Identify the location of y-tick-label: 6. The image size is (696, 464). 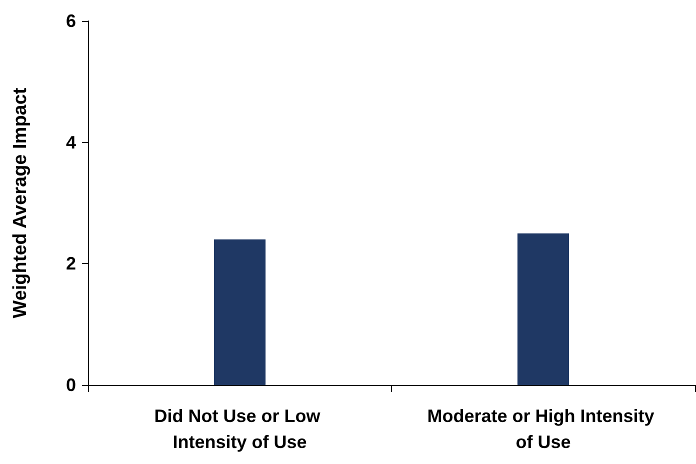
(71, 21).